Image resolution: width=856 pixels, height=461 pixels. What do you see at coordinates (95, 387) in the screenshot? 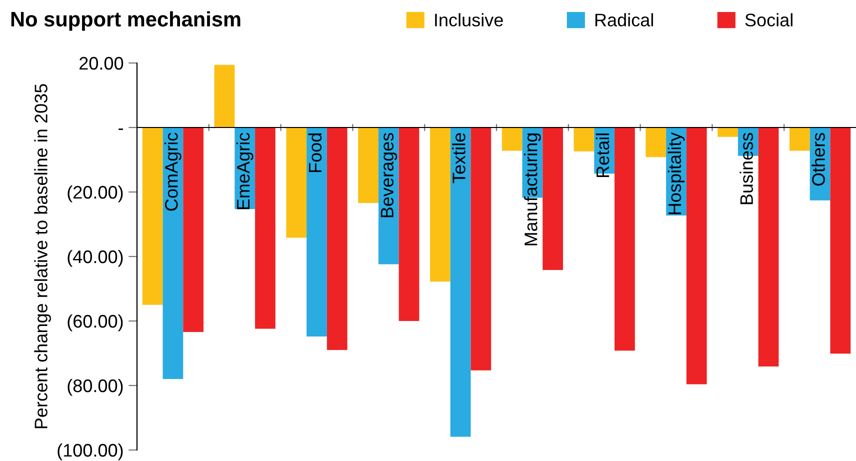
I see `y-tick-label: (80.00)` at bounding box center [95, 387].